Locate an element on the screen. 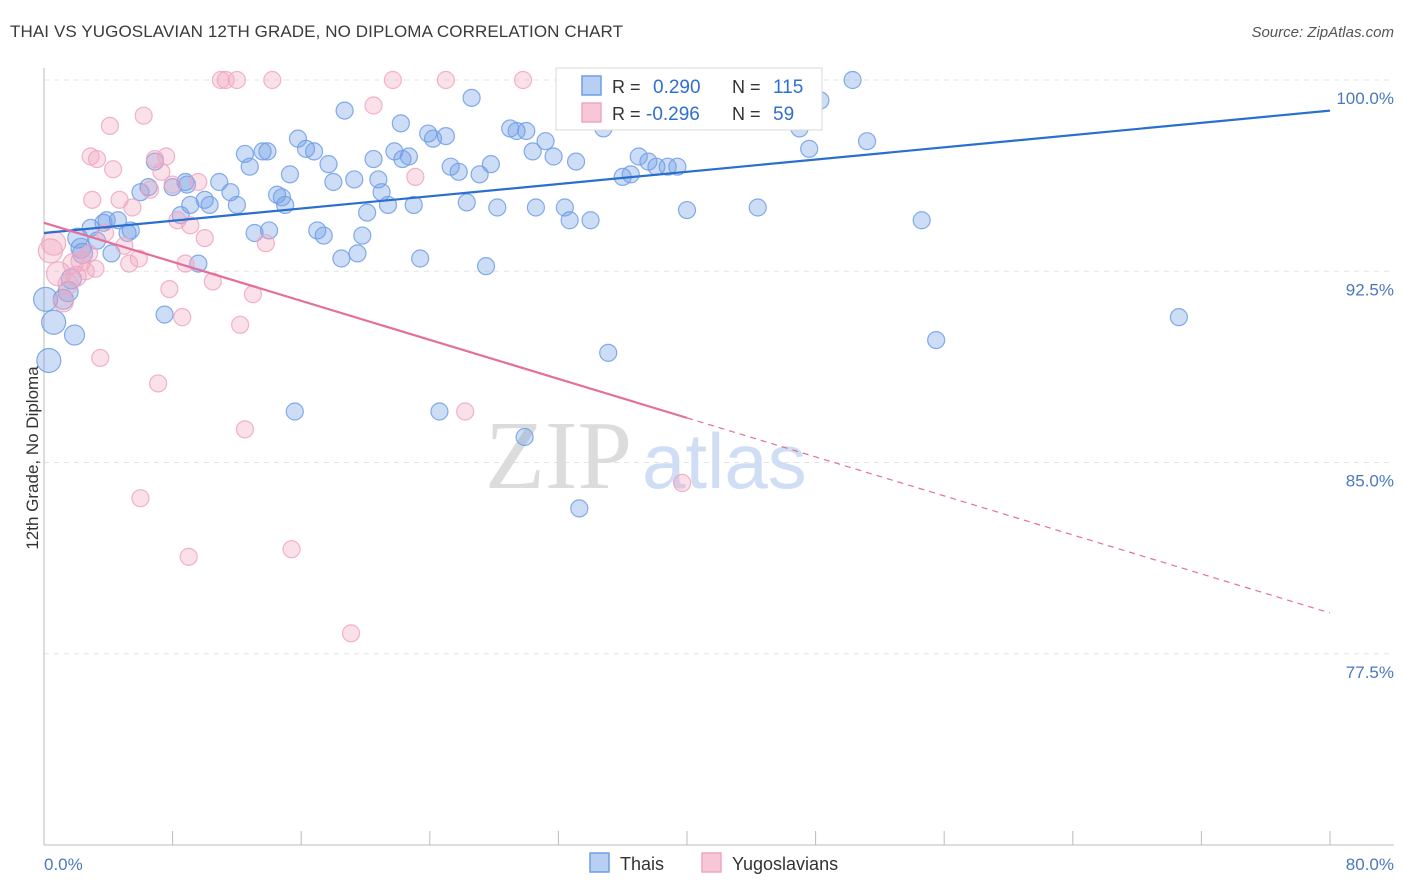 The width and height of the screenshot is (1406, 892). source-label: Source: ZipAtlas.com is located at coordinates (1322, 32).